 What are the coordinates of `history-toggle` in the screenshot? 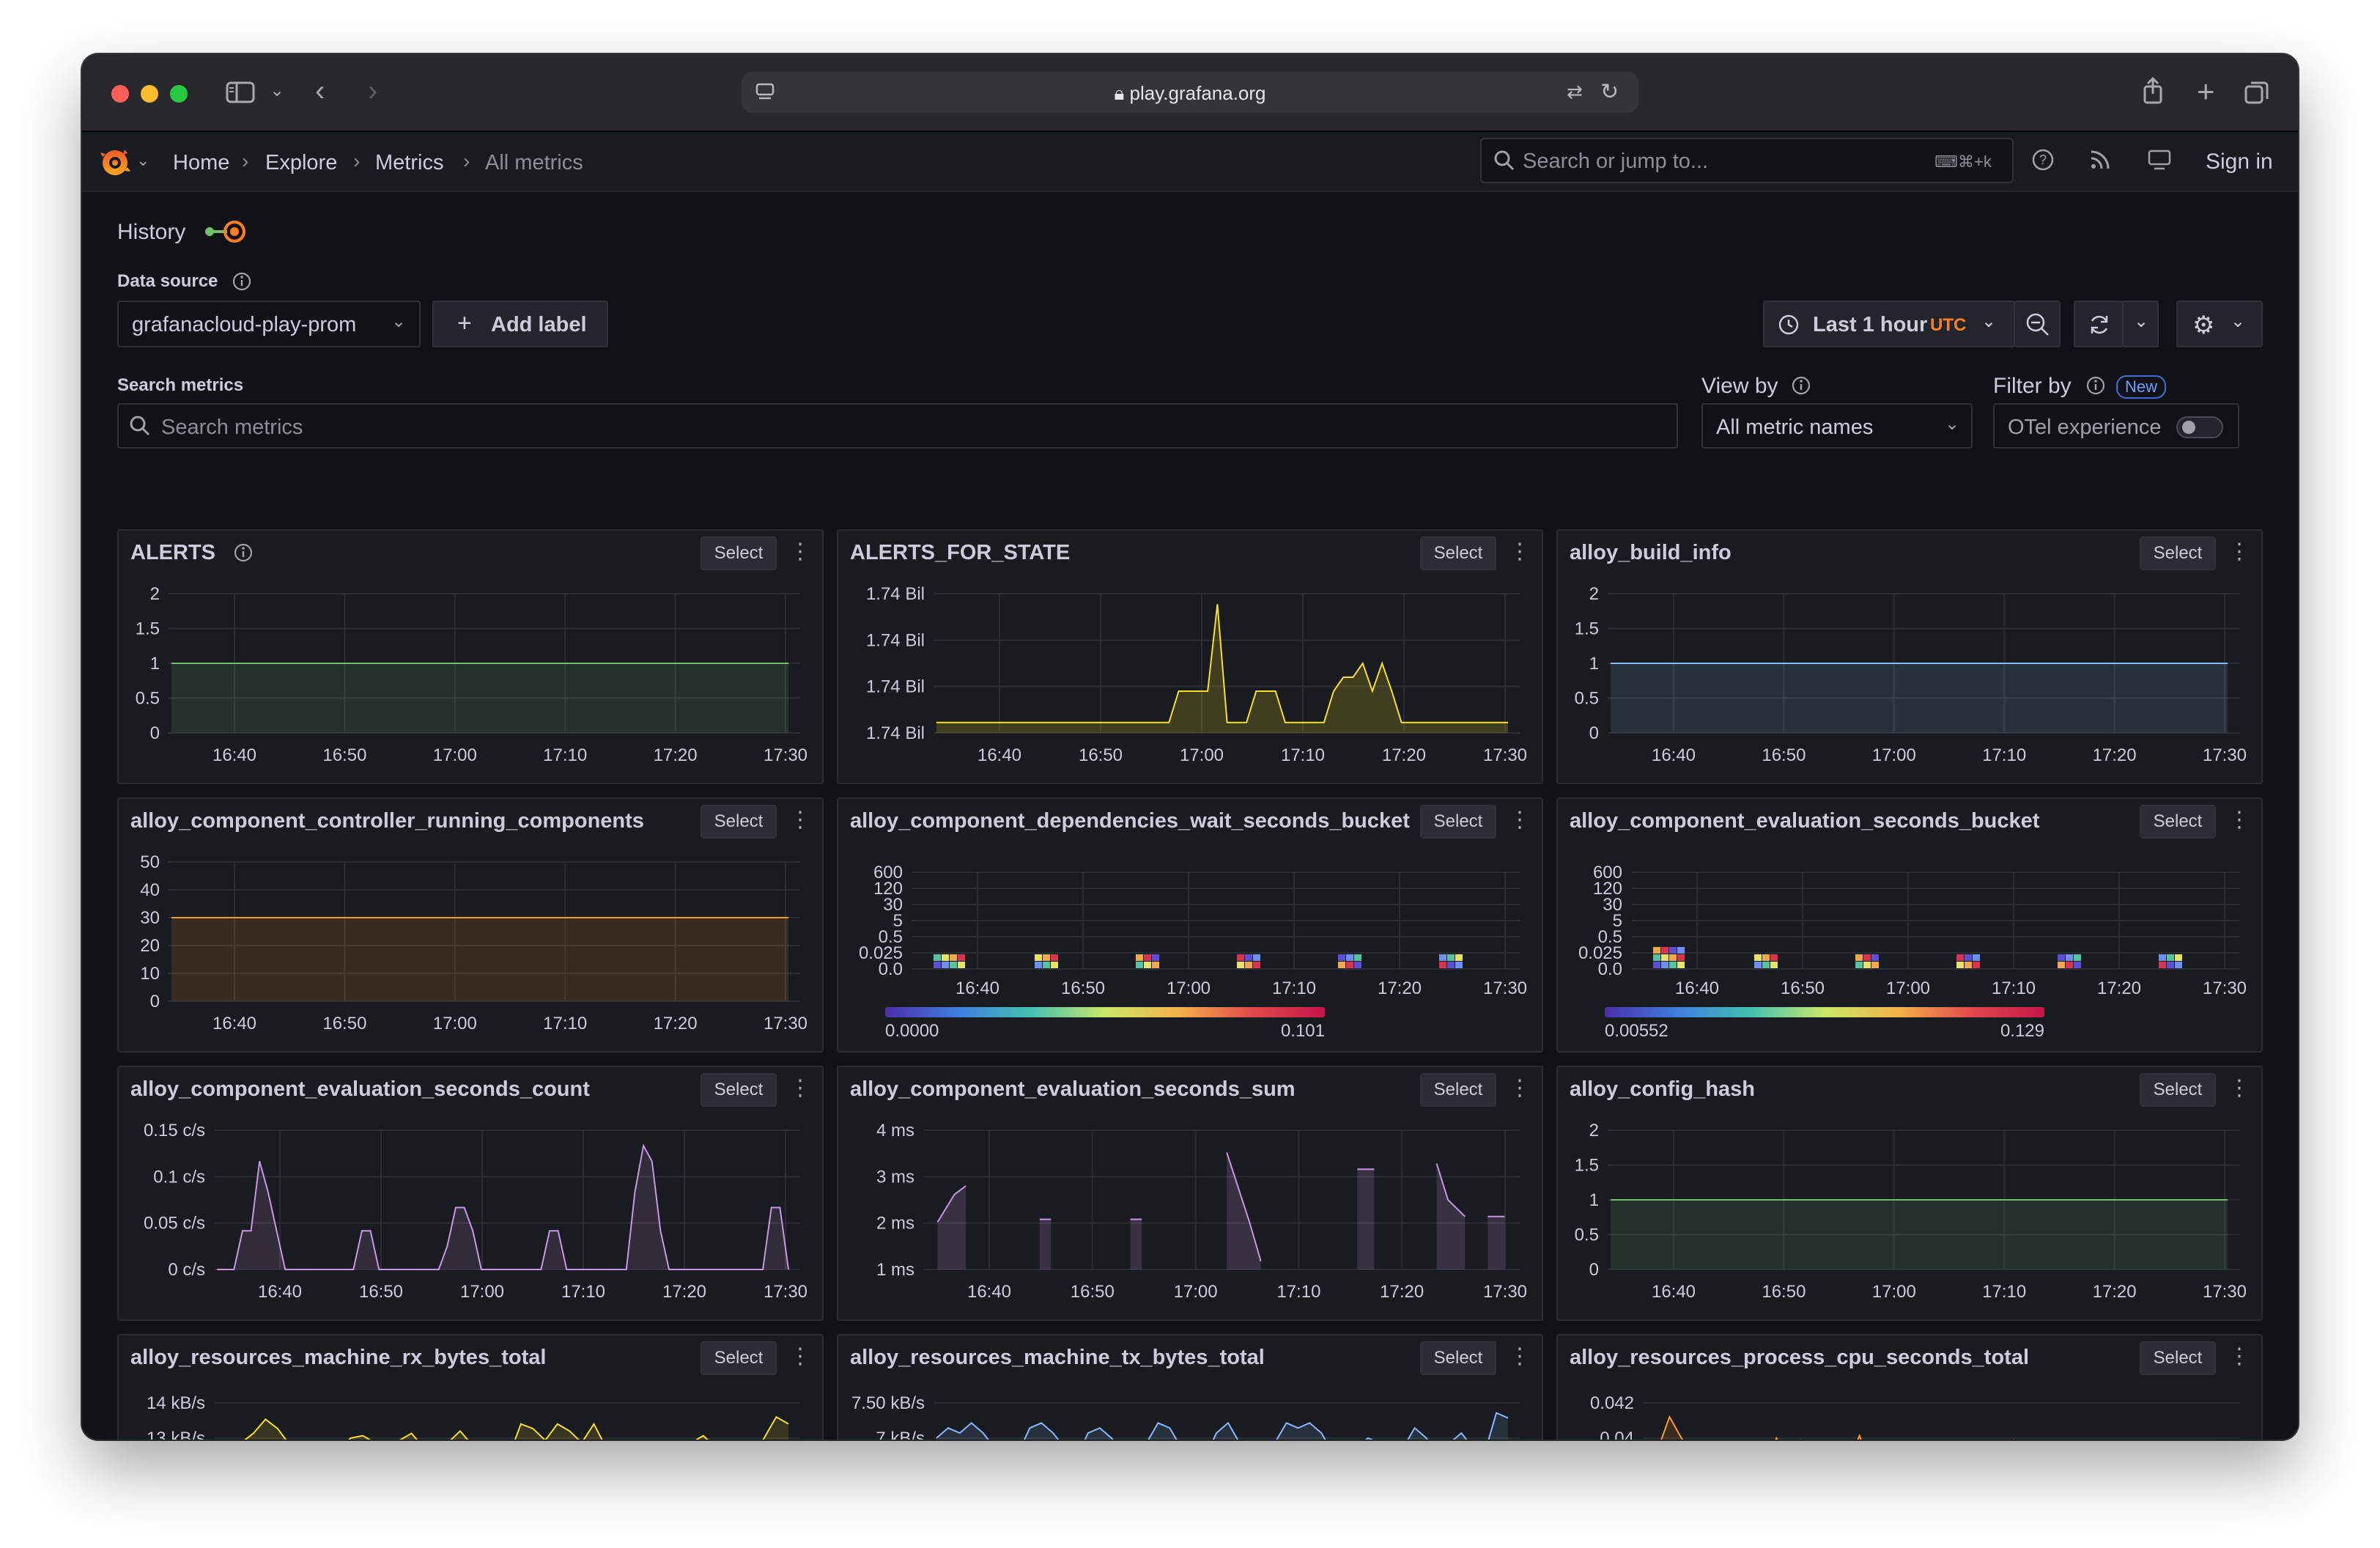 It's located at (225, 233).